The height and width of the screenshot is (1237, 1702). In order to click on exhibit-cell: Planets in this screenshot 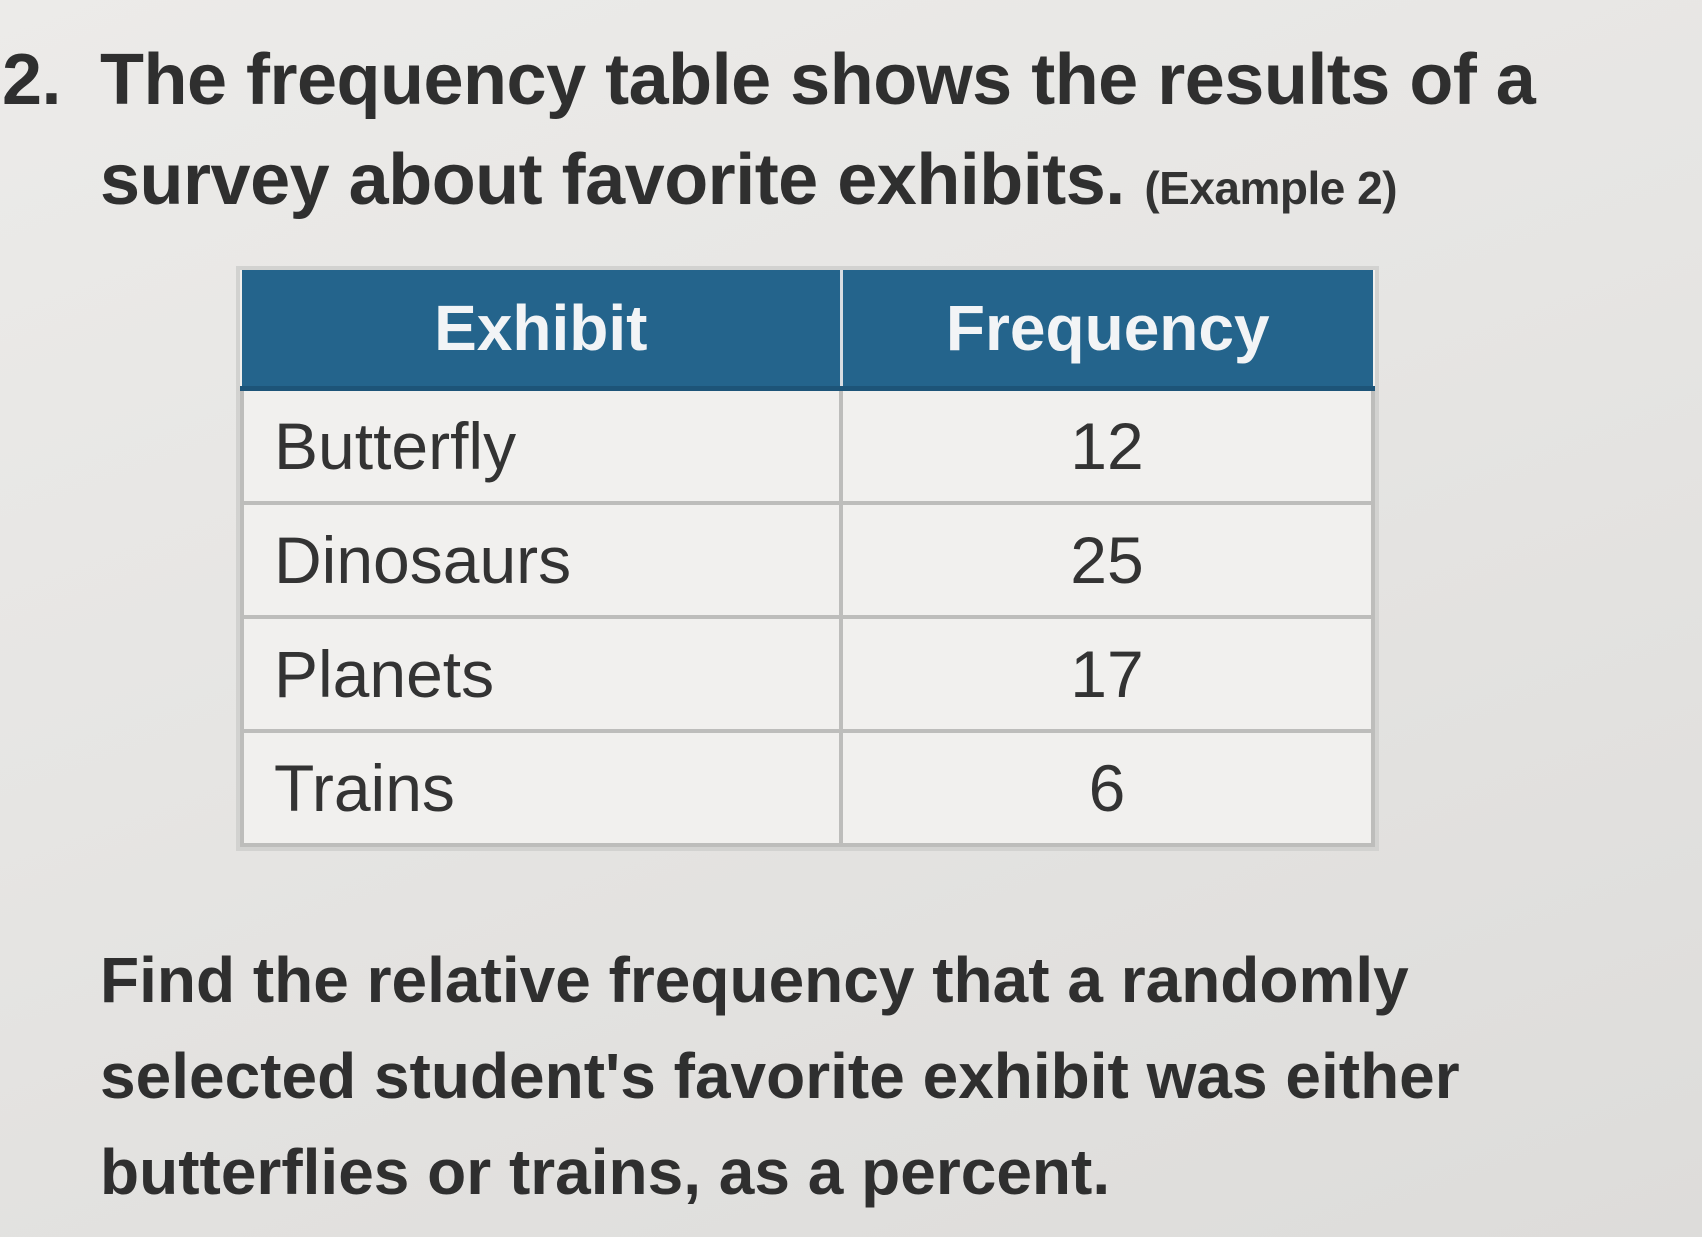, I will do `click(541, 674)`.